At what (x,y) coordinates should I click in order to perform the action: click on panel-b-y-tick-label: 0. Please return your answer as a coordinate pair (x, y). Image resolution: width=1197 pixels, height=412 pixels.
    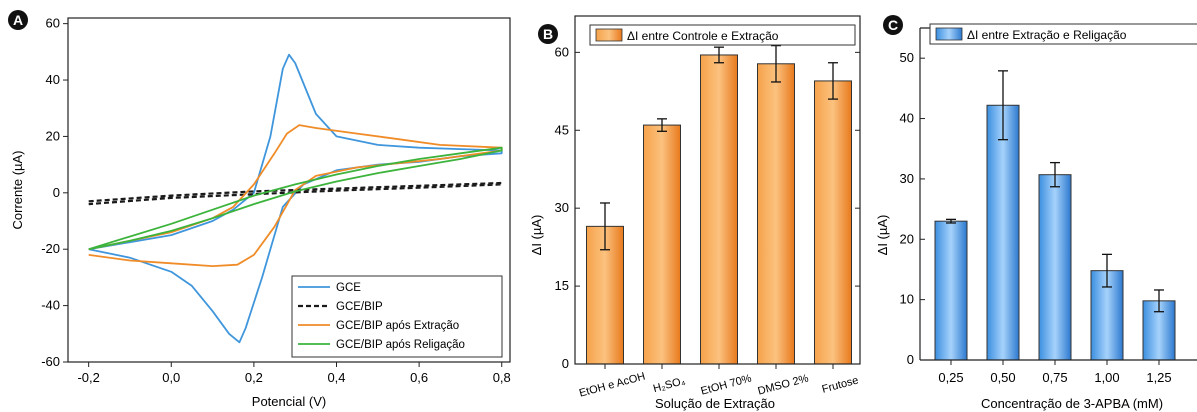
    Looking at the image, I should click on (565, 363).